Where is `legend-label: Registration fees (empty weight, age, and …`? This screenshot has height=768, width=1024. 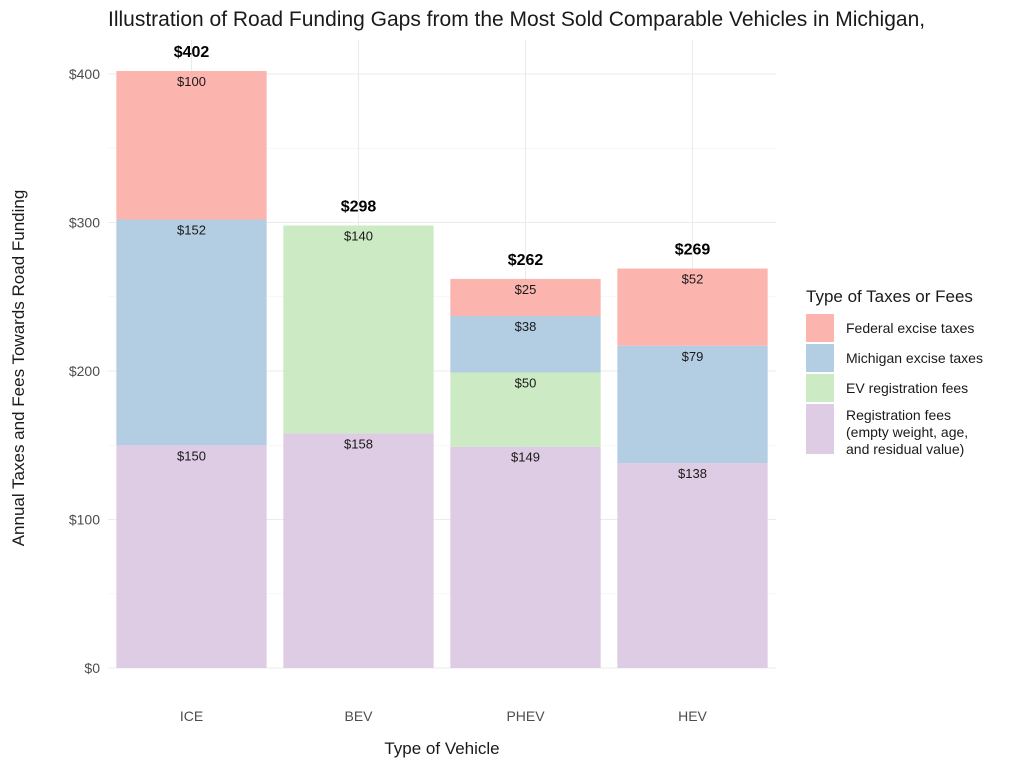
legend-label: Registration fees (empty weight, age, and … is located at coordinates (907, 432).